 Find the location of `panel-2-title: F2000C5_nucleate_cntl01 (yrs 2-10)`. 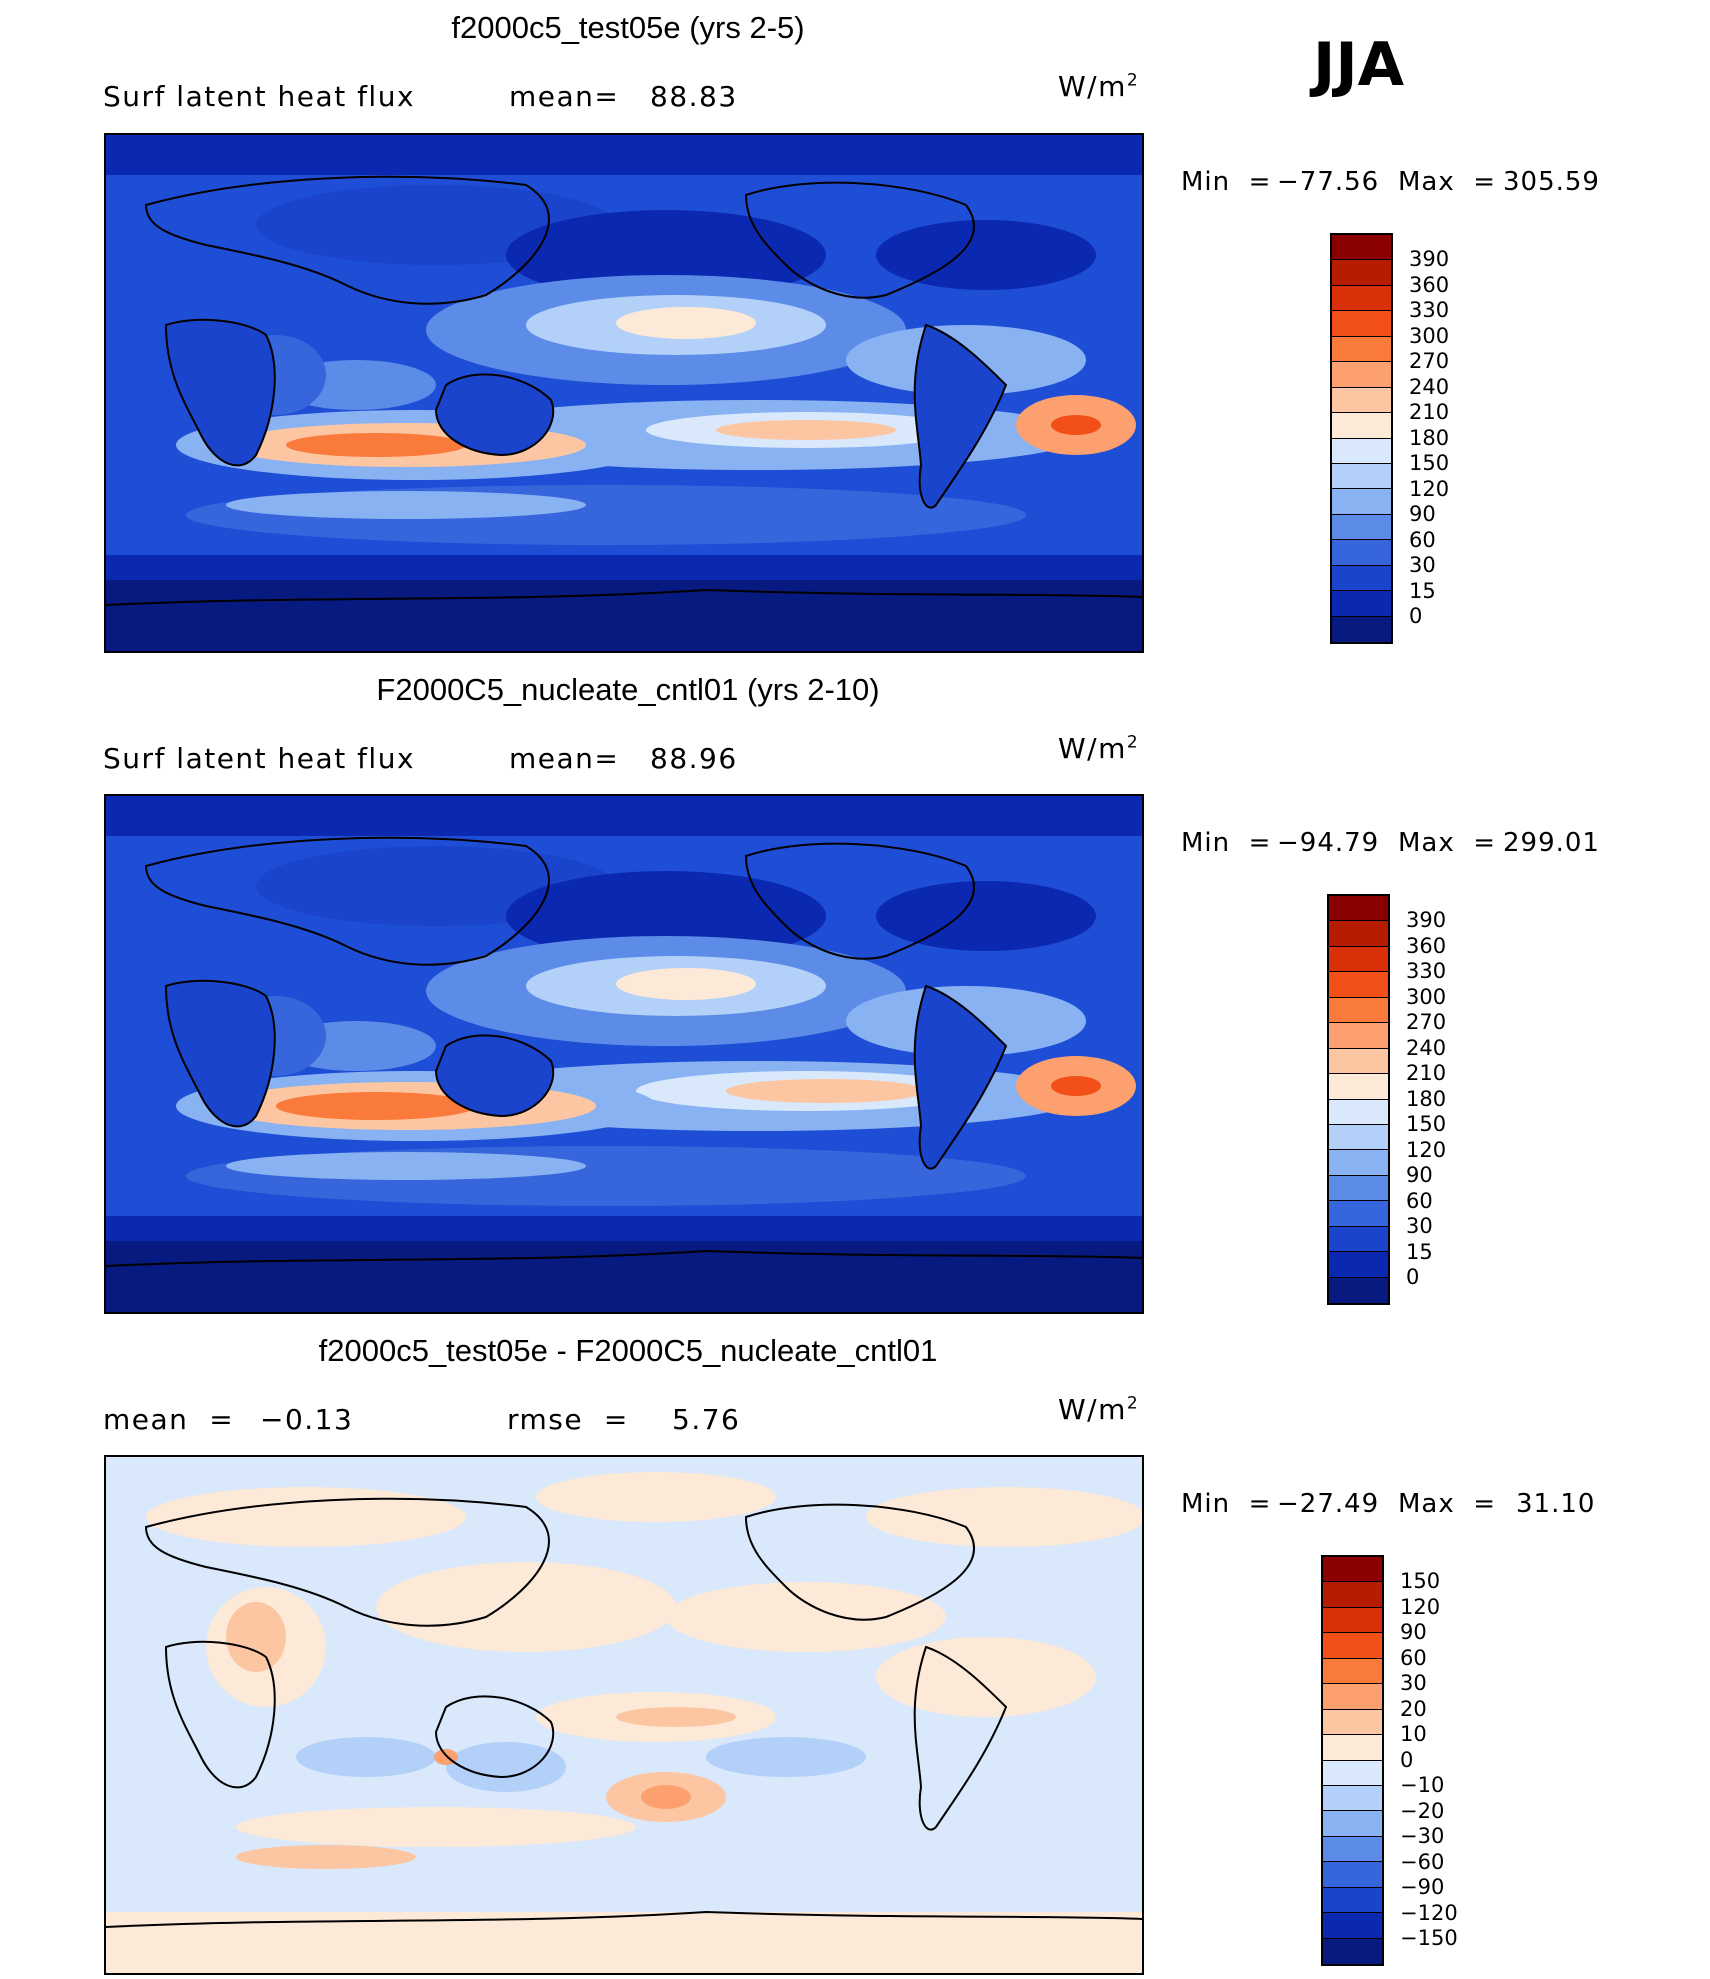

panel-2-title: F2000C5_nucleate_cntl01 (yrs 2-10) is located at coordinates (628, 689).